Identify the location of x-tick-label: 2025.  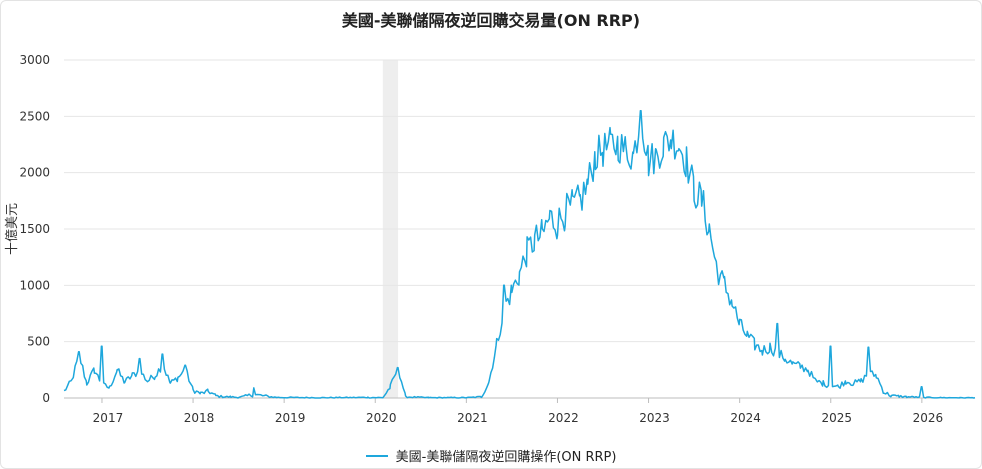
(836, 418).